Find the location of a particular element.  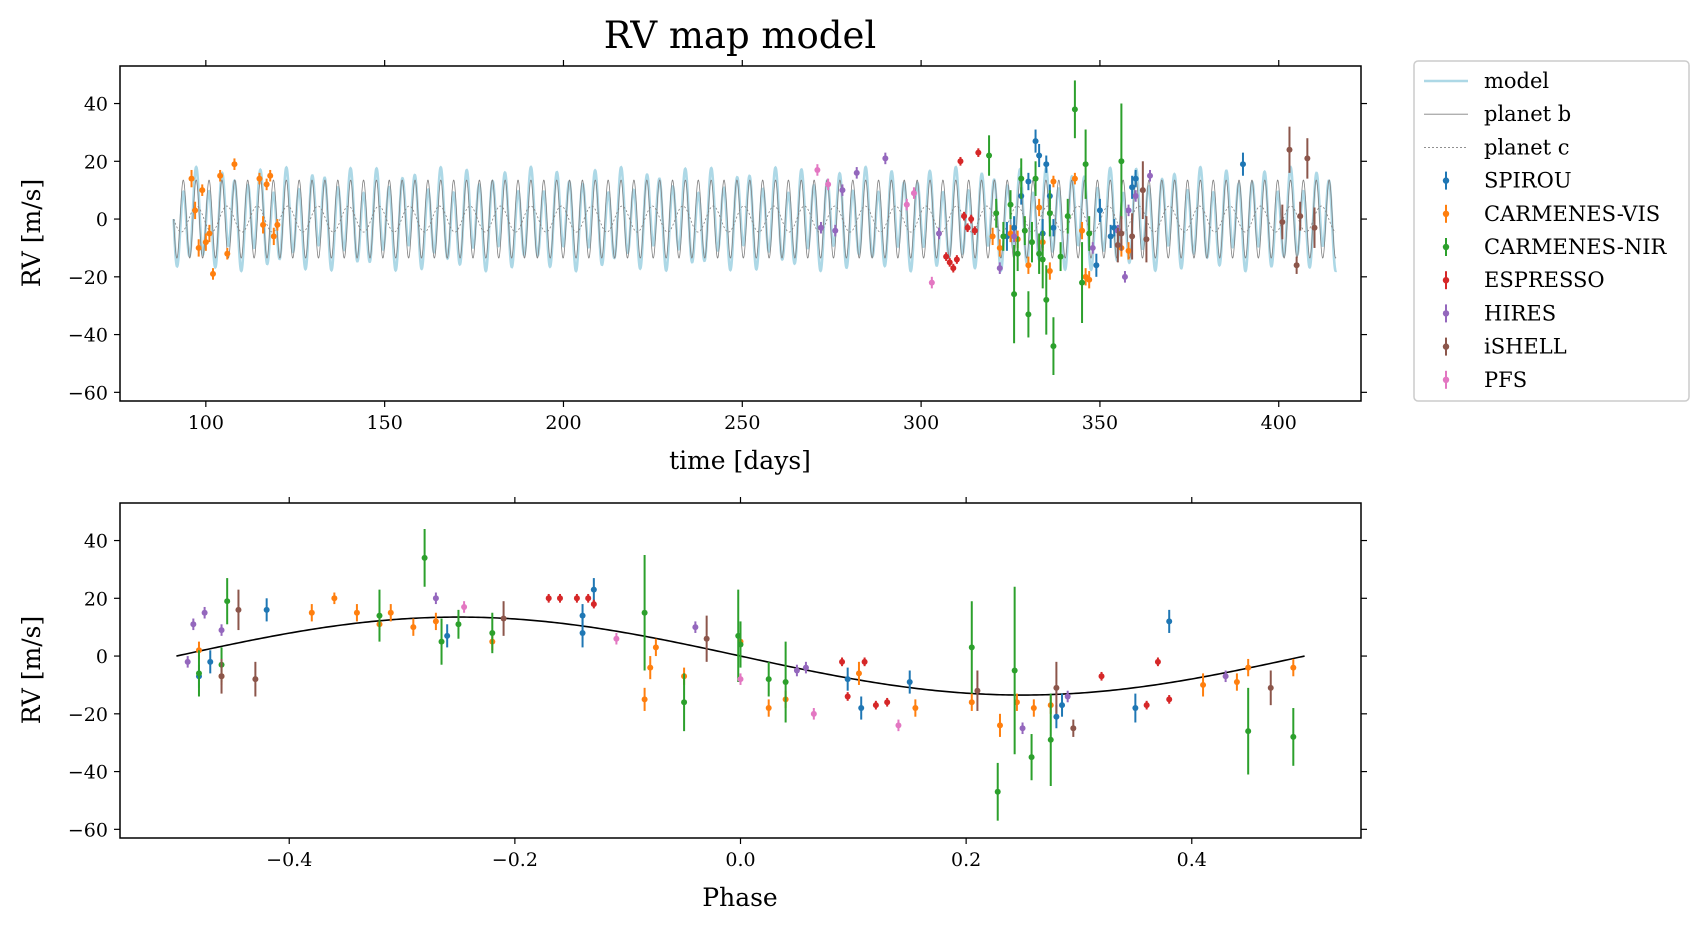

model-curve is located at coordinates (755, 219).